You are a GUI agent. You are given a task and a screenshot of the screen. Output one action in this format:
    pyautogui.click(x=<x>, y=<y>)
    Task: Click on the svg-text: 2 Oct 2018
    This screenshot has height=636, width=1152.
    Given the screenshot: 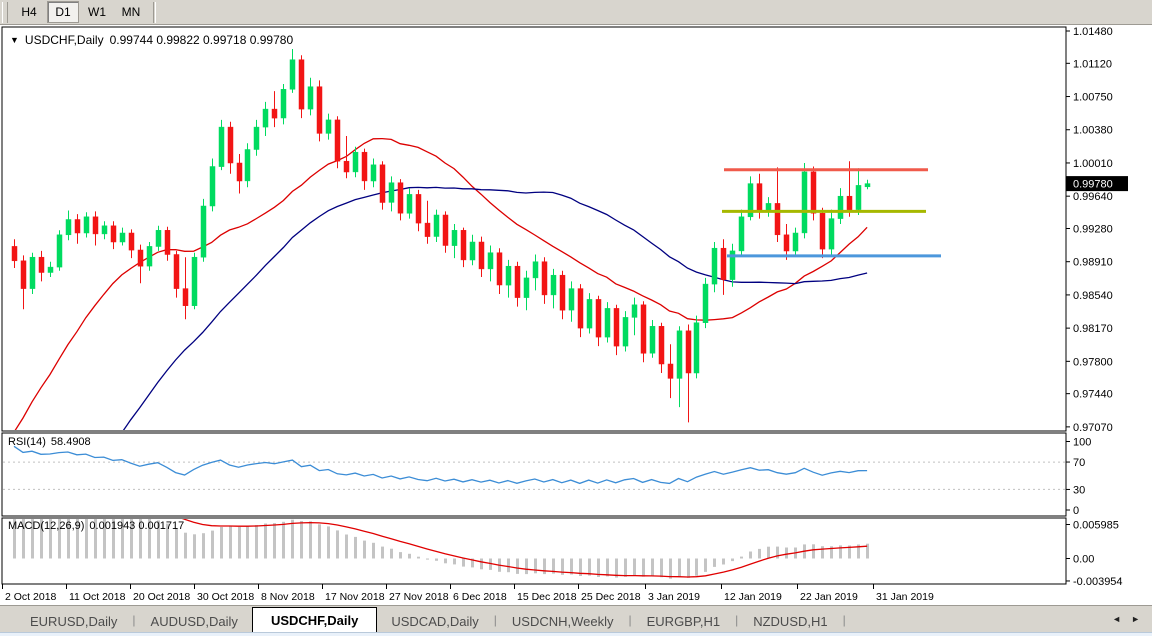 What is the action you would take?
    pyautogui.click(x=31, y=597)
    